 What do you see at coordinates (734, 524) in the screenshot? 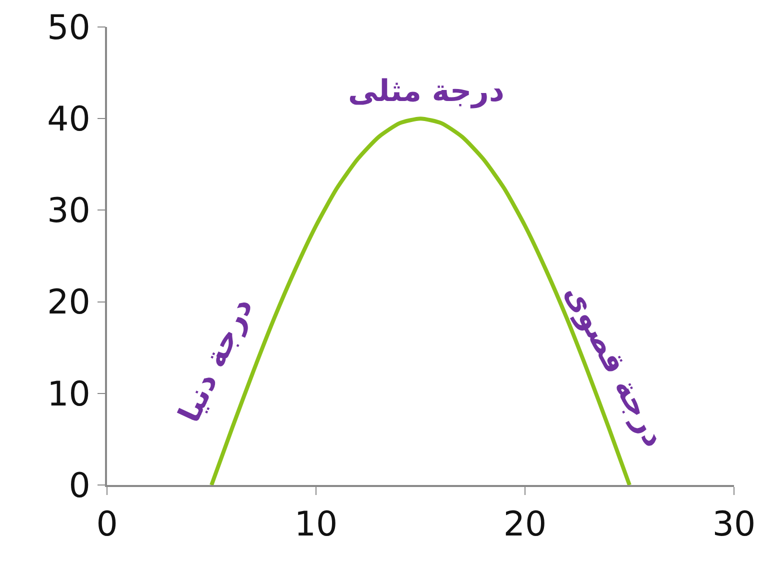
I see `x-tick-label: 30` at bounding box center [734, 524].